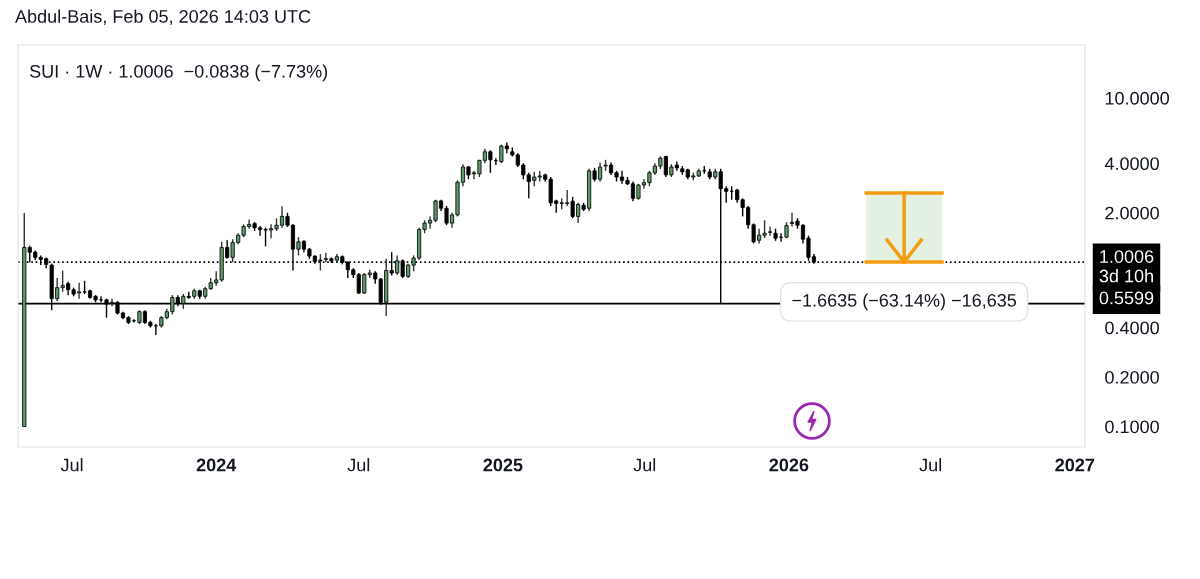  What do you see at coordinates (1137, 98) in the screenshot?
I see `y-tick-label: 10.0000` at bounding box center [1137, 98].